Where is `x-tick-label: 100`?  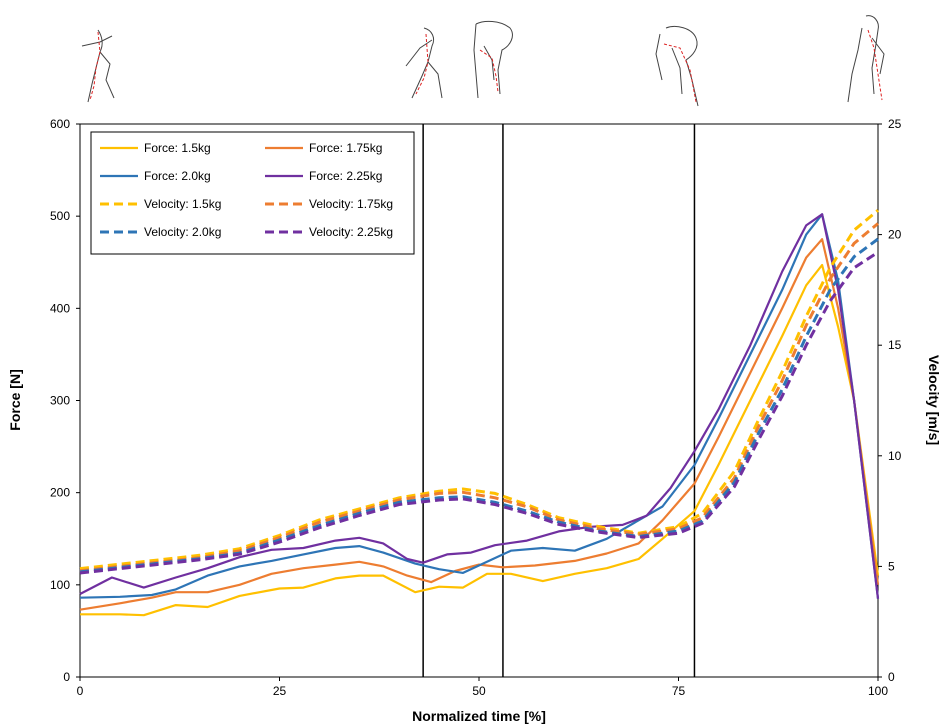 x-tick-label: 100 is located at coordinates (878, 691).